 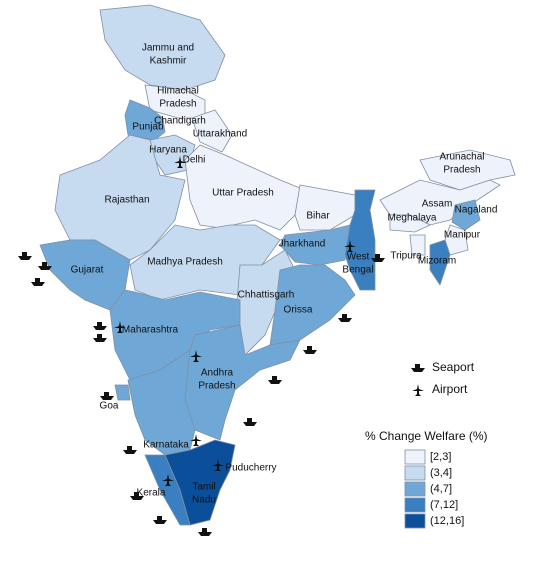 I want to click on region-label: Nadu, so click(x=204, y=500).